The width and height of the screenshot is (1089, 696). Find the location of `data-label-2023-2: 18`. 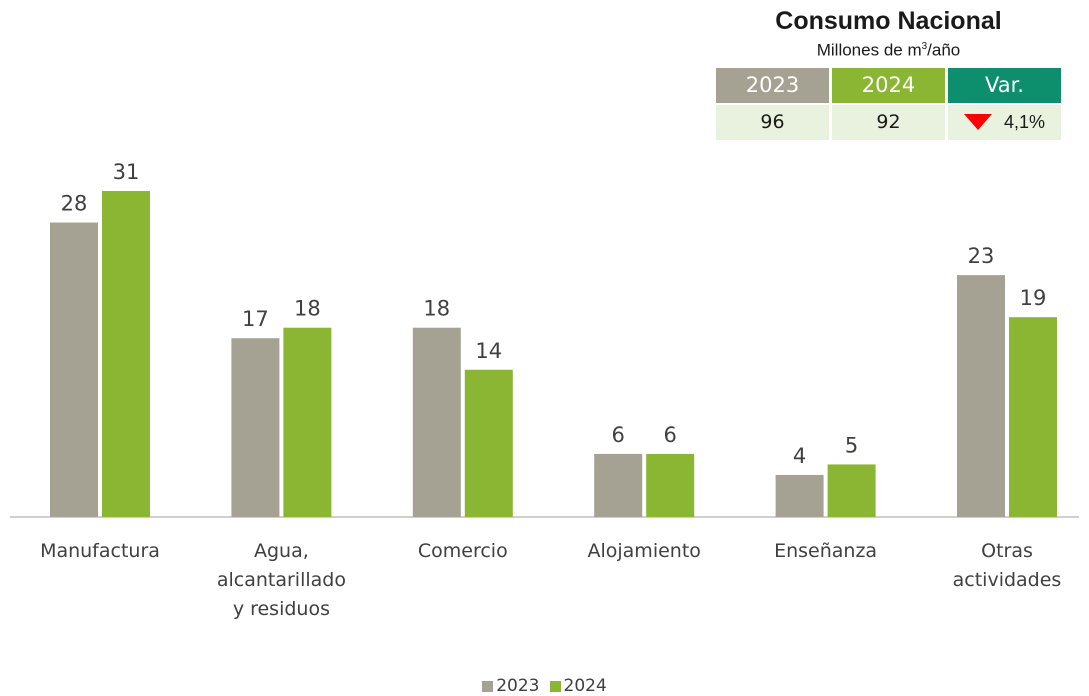

data-label-2023-2: 18 is located at coordinates (436, 309).